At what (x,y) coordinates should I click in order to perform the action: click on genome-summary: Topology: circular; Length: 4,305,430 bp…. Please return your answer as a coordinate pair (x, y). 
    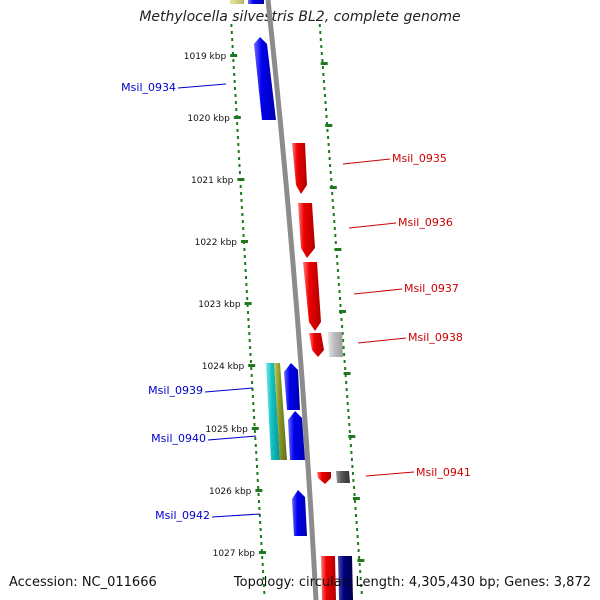
    Looking at the image, I should click on (412, 582).